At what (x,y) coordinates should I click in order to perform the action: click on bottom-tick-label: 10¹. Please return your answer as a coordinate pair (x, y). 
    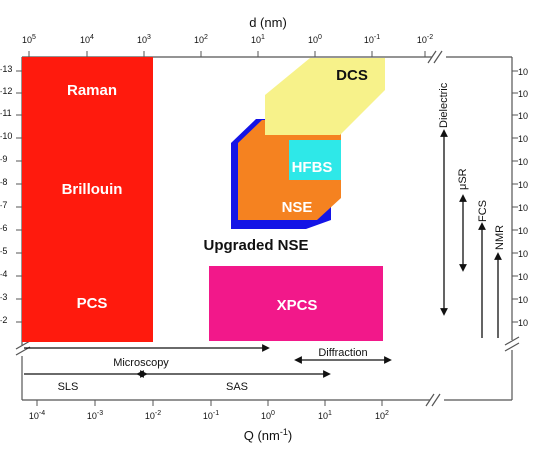
    Looking at the image, I should click on (325, 415).